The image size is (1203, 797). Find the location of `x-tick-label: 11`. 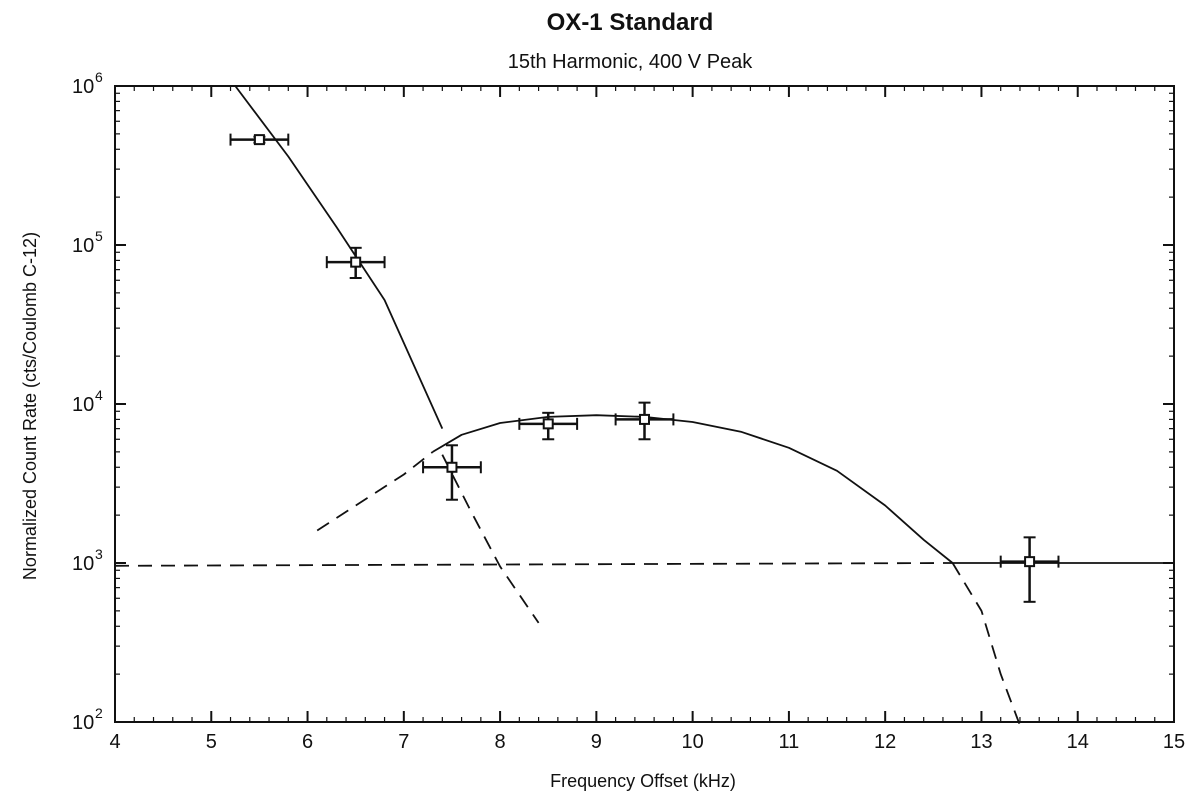

x-tick-label: 11 is located at coordinates (789, 742).